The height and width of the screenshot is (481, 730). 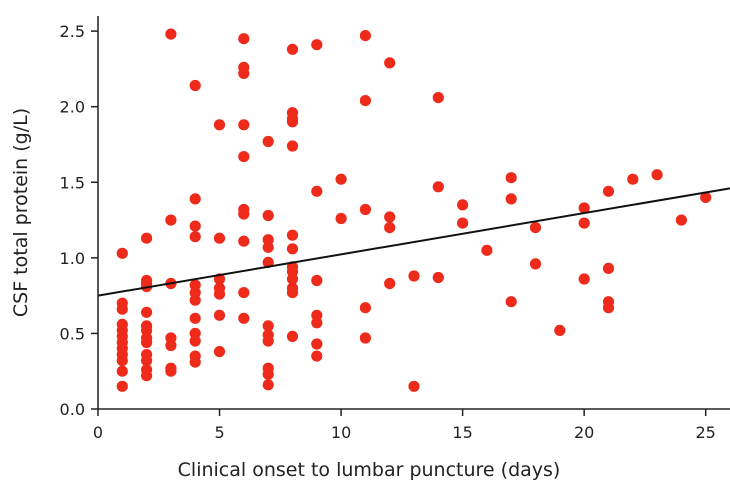 I want to click on x-tick-label: 25, so click(x=706, y=432).